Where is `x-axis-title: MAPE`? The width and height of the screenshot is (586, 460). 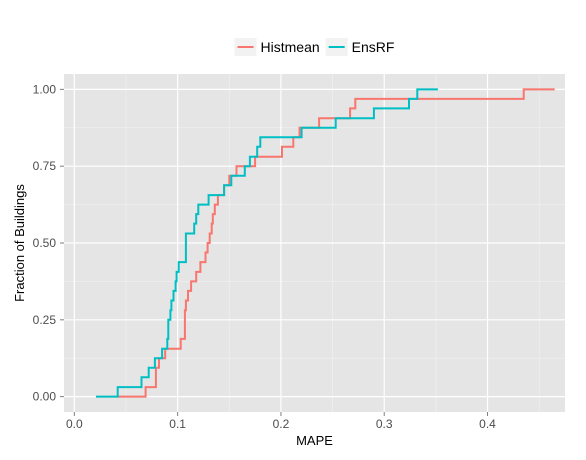 x-axis-title: MAPE is located at coordinates (314, 440).